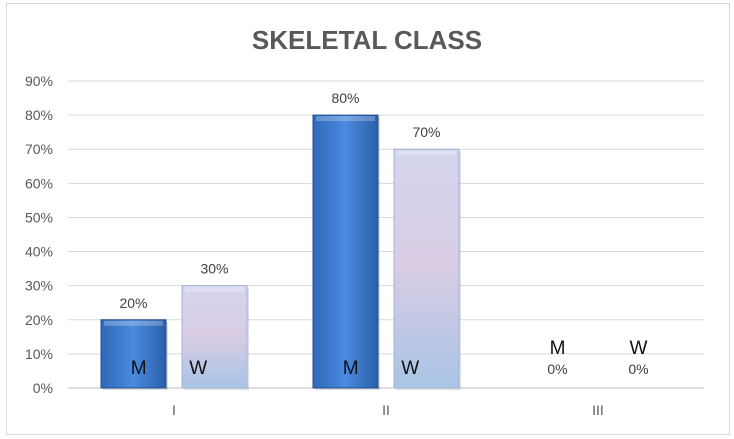 This screenshot has width=734, height=439. Describe the element at coordinates (39, 354) in the screenshot. I see `y-tick-label: 10%` at that location.